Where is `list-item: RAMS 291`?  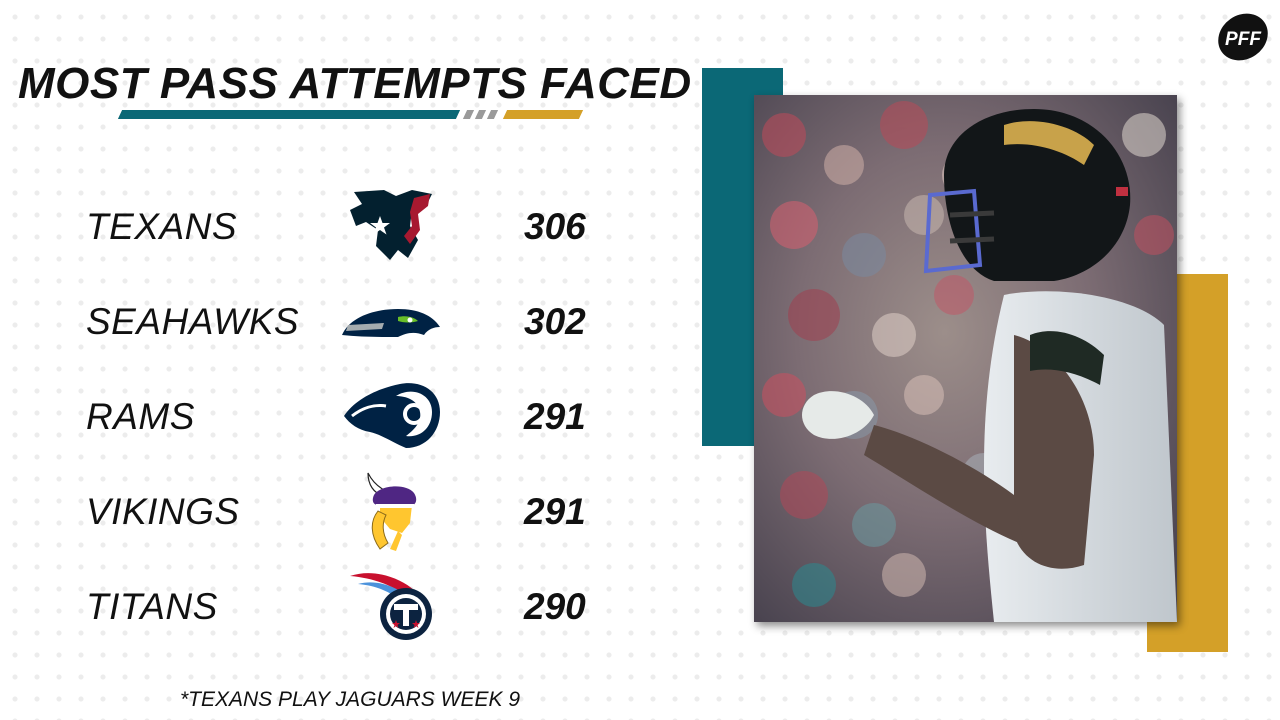 list-item: RAMS 291 is located at coordinates (320, 416).